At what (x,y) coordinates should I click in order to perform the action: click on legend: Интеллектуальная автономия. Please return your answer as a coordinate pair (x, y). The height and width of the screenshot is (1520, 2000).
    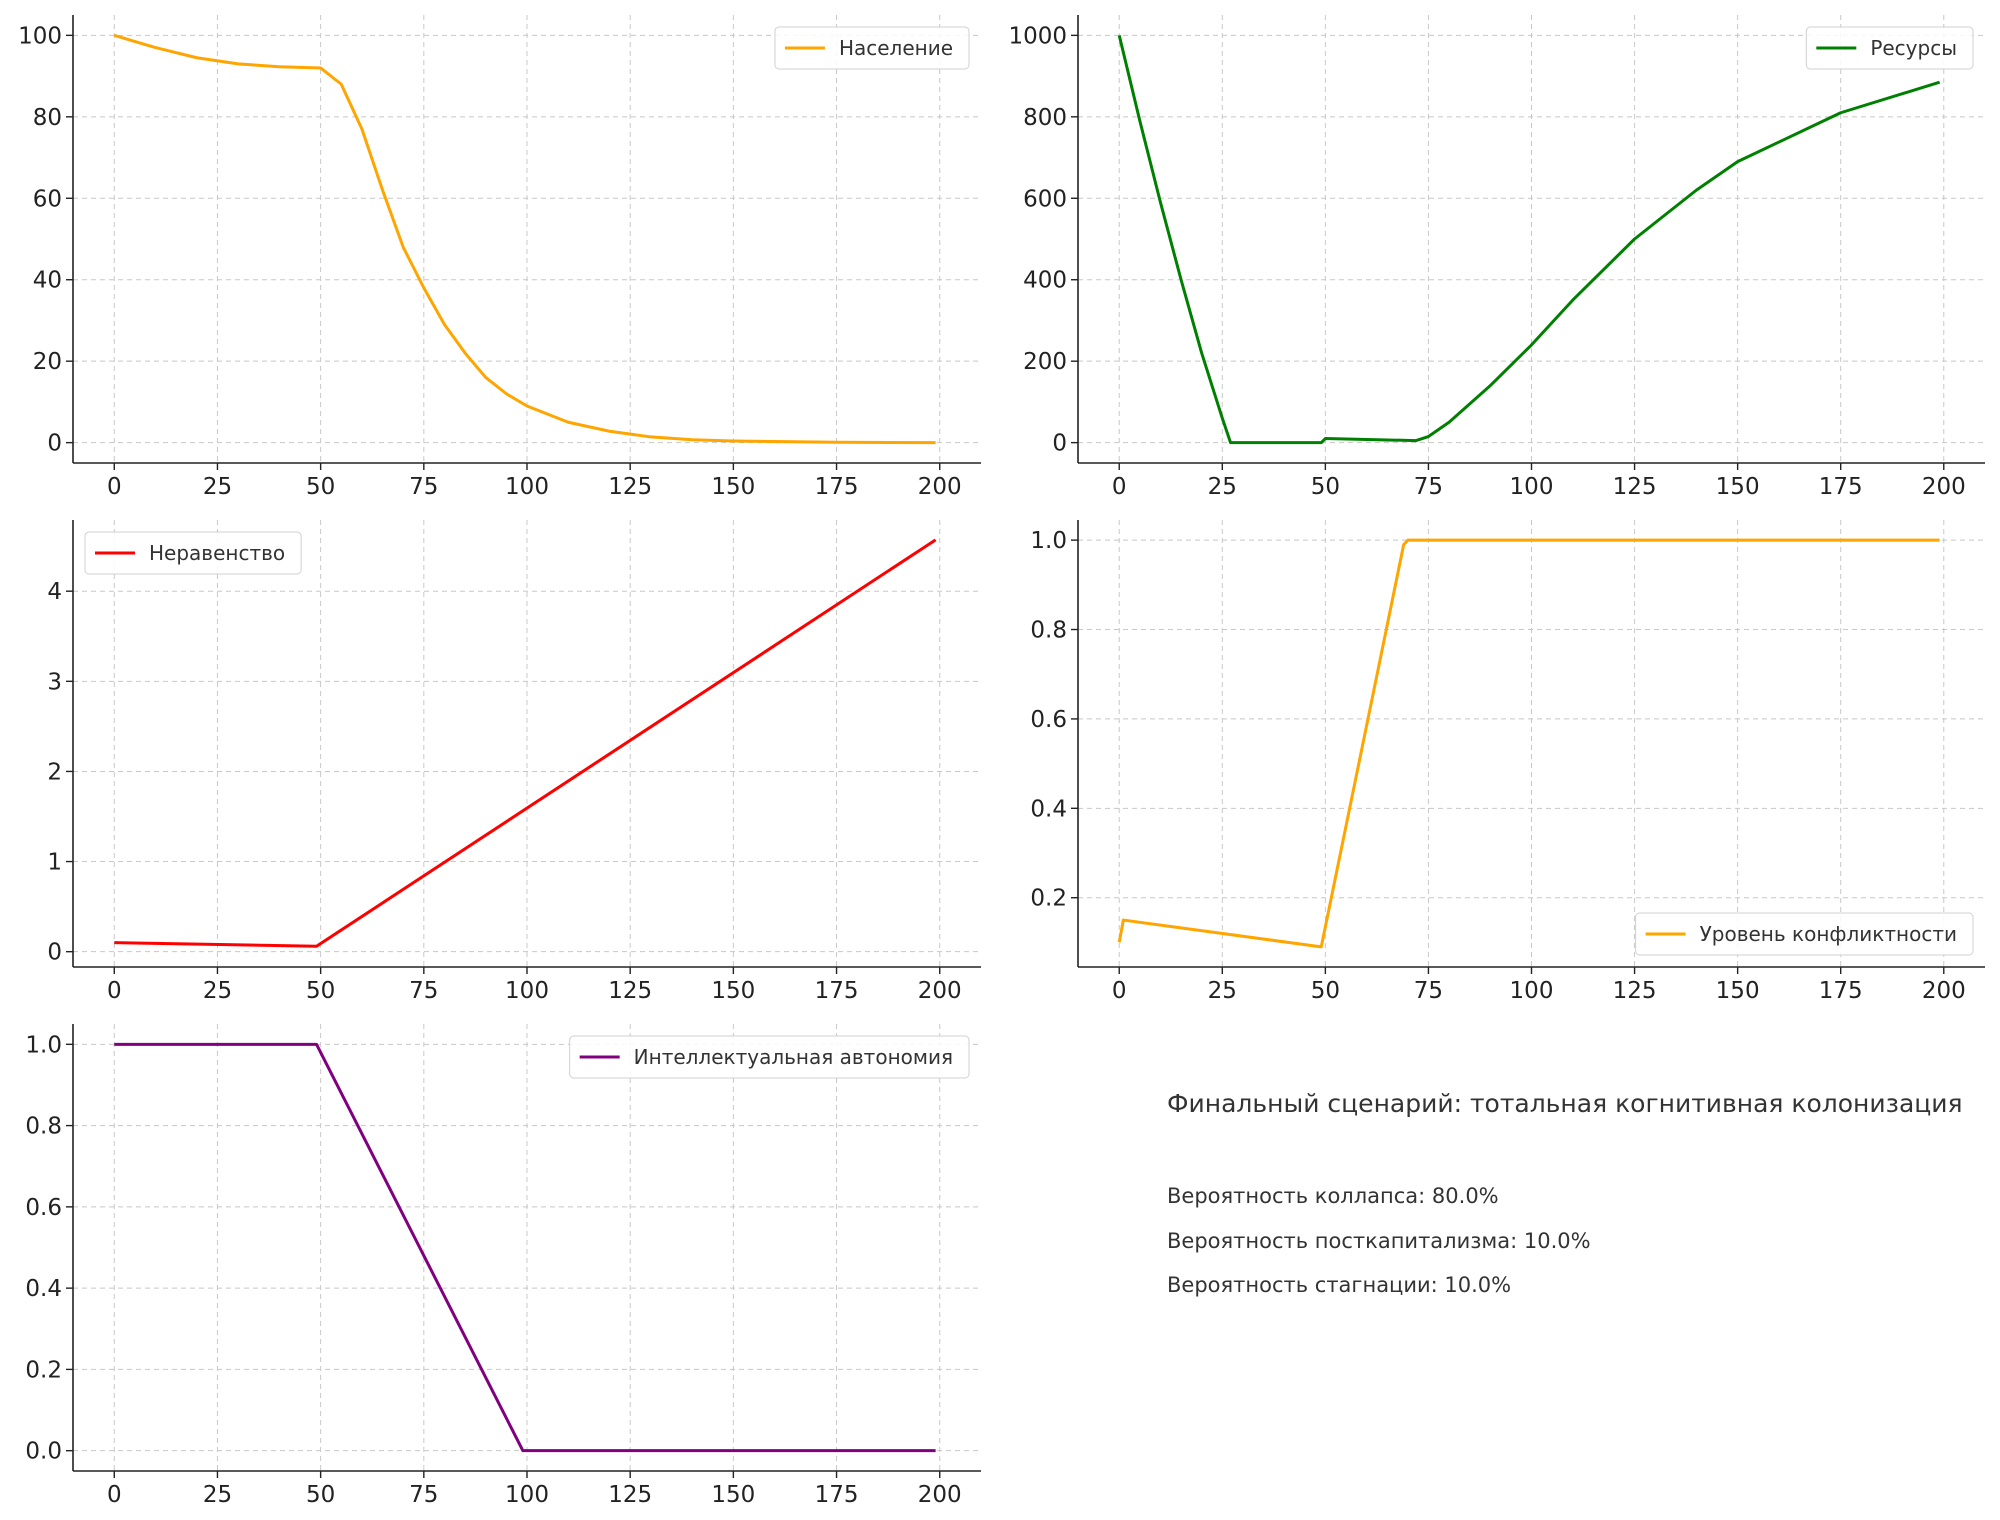
    Looking at the image, I should click on (769, 1057).